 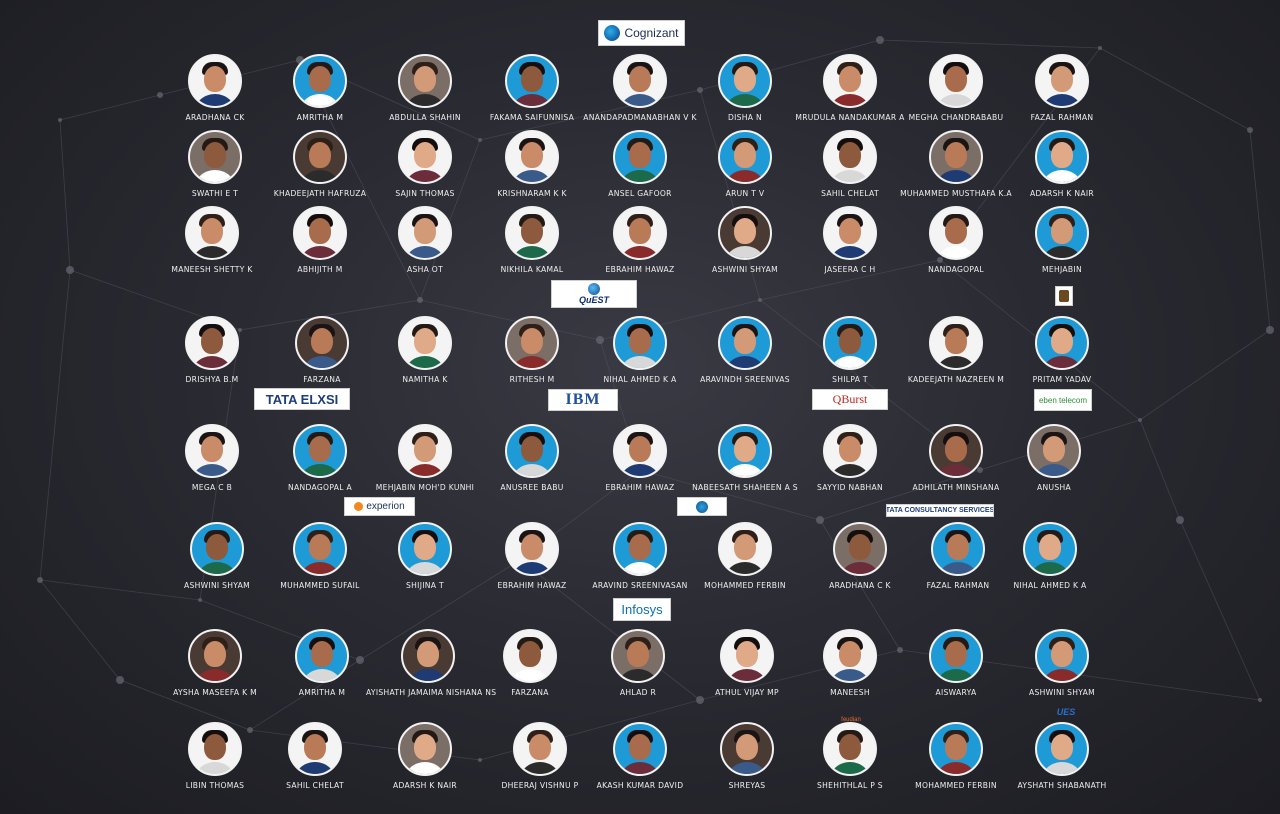 What do you see at coordinates (956, 379) in the screenshot?
I see `person-name: KADEEJATH NAZREEN M` at bounding box center [956, 379].